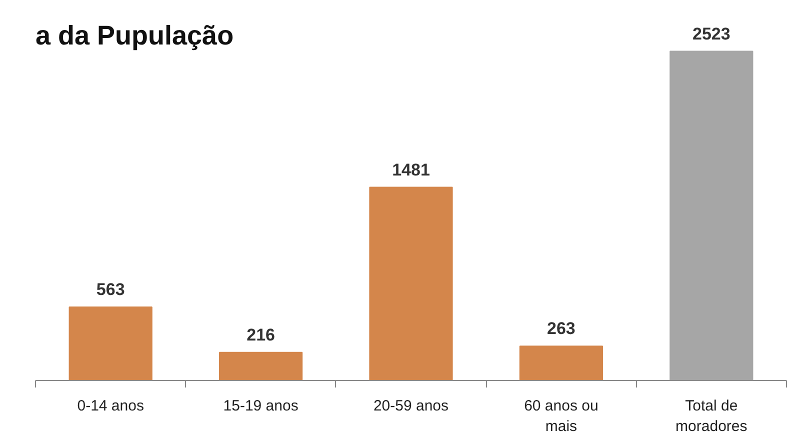 This screenshot has width=788, height=442. What do you see at coordinates (411, 170) in the screenshot?
I see `data-label: 1481` at bounding box center [411, 170].